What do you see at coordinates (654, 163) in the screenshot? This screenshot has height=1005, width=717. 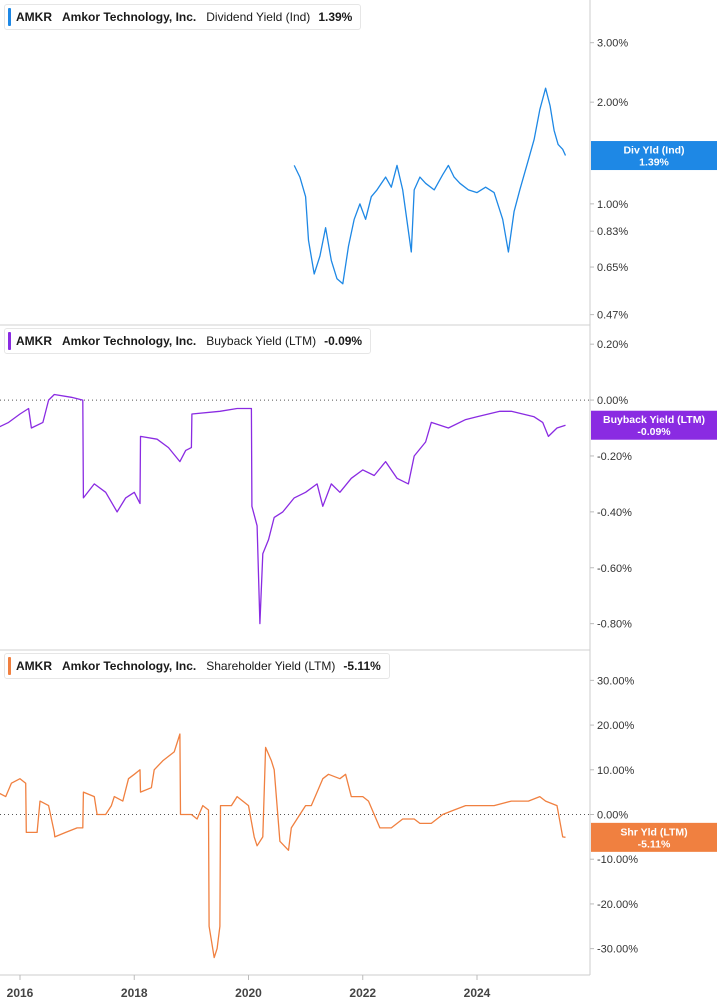 I see `value-tag-value: 1.39%` at bounding box center [654, 163].